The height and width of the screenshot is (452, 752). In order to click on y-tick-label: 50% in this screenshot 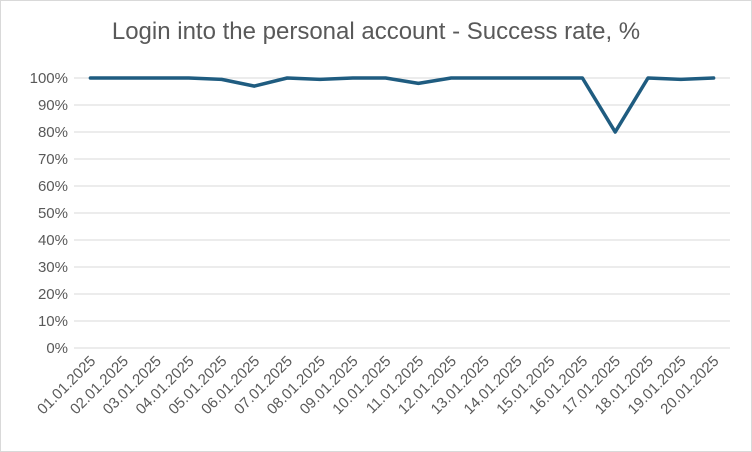, I will do `click(53, 213)`.